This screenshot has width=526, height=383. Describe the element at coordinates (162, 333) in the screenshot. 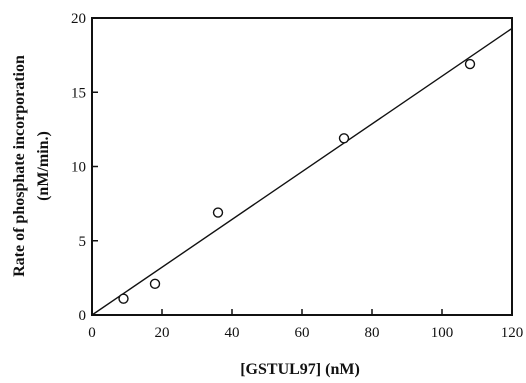

I see `x-tick-label: 20` at that location.